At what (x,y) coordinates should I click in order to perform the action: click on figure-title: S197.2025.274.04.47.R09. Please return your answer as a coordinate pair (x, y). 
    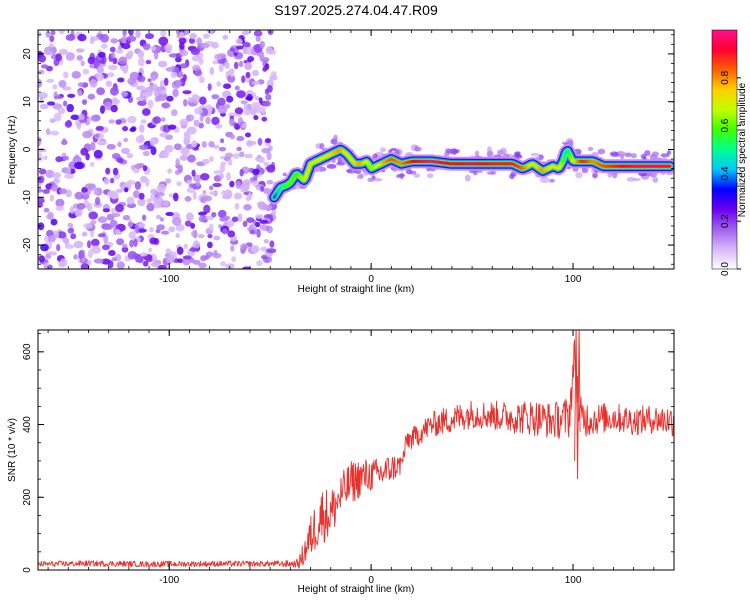
    Looking at the image, I should click on (356, 10).